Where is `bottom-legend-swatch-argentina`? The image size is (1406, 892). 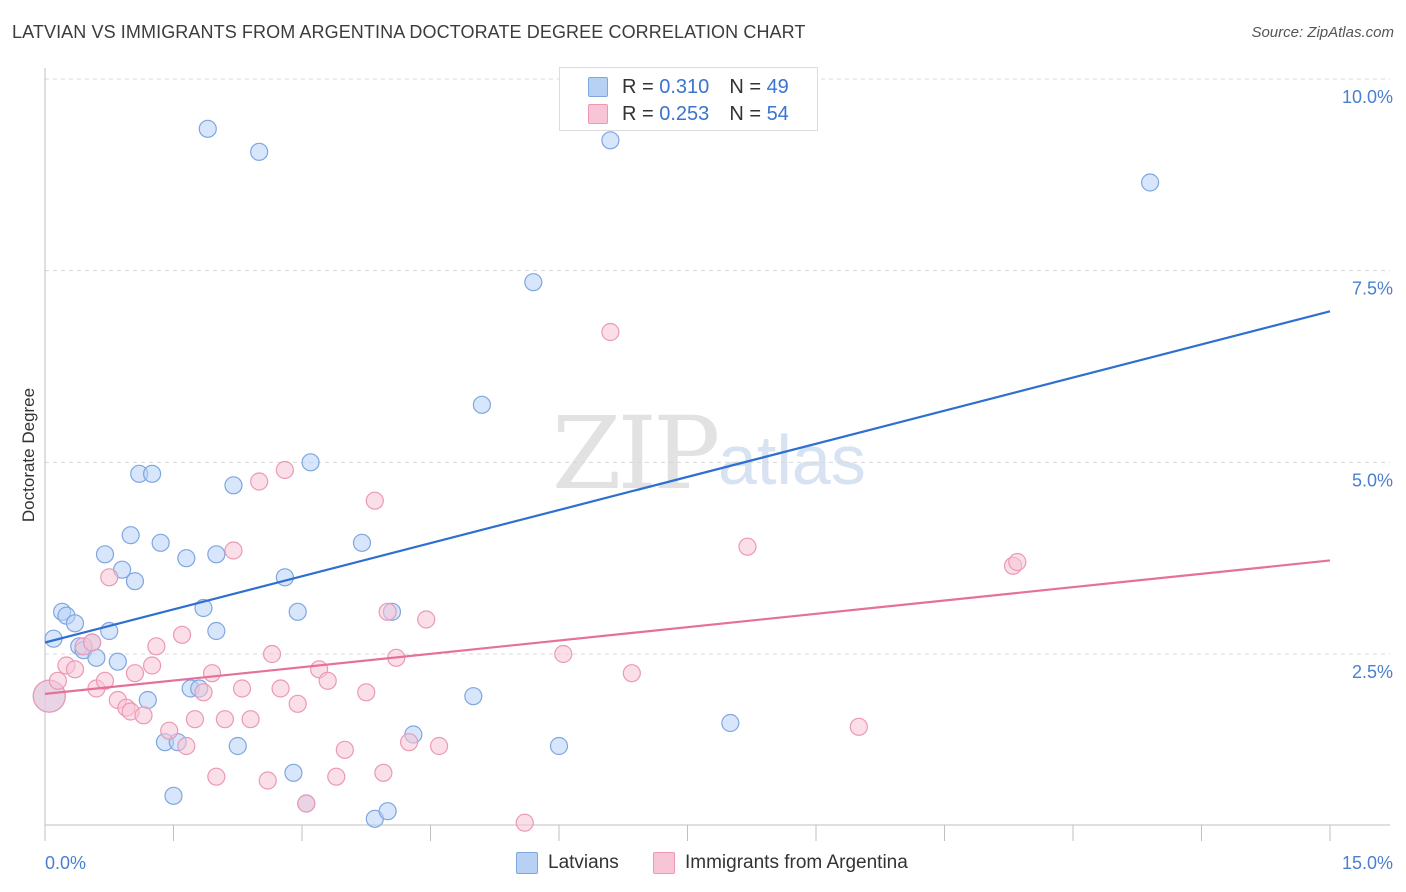 bottom-legend-swatch-argentina is located at coordinates (664, 863).